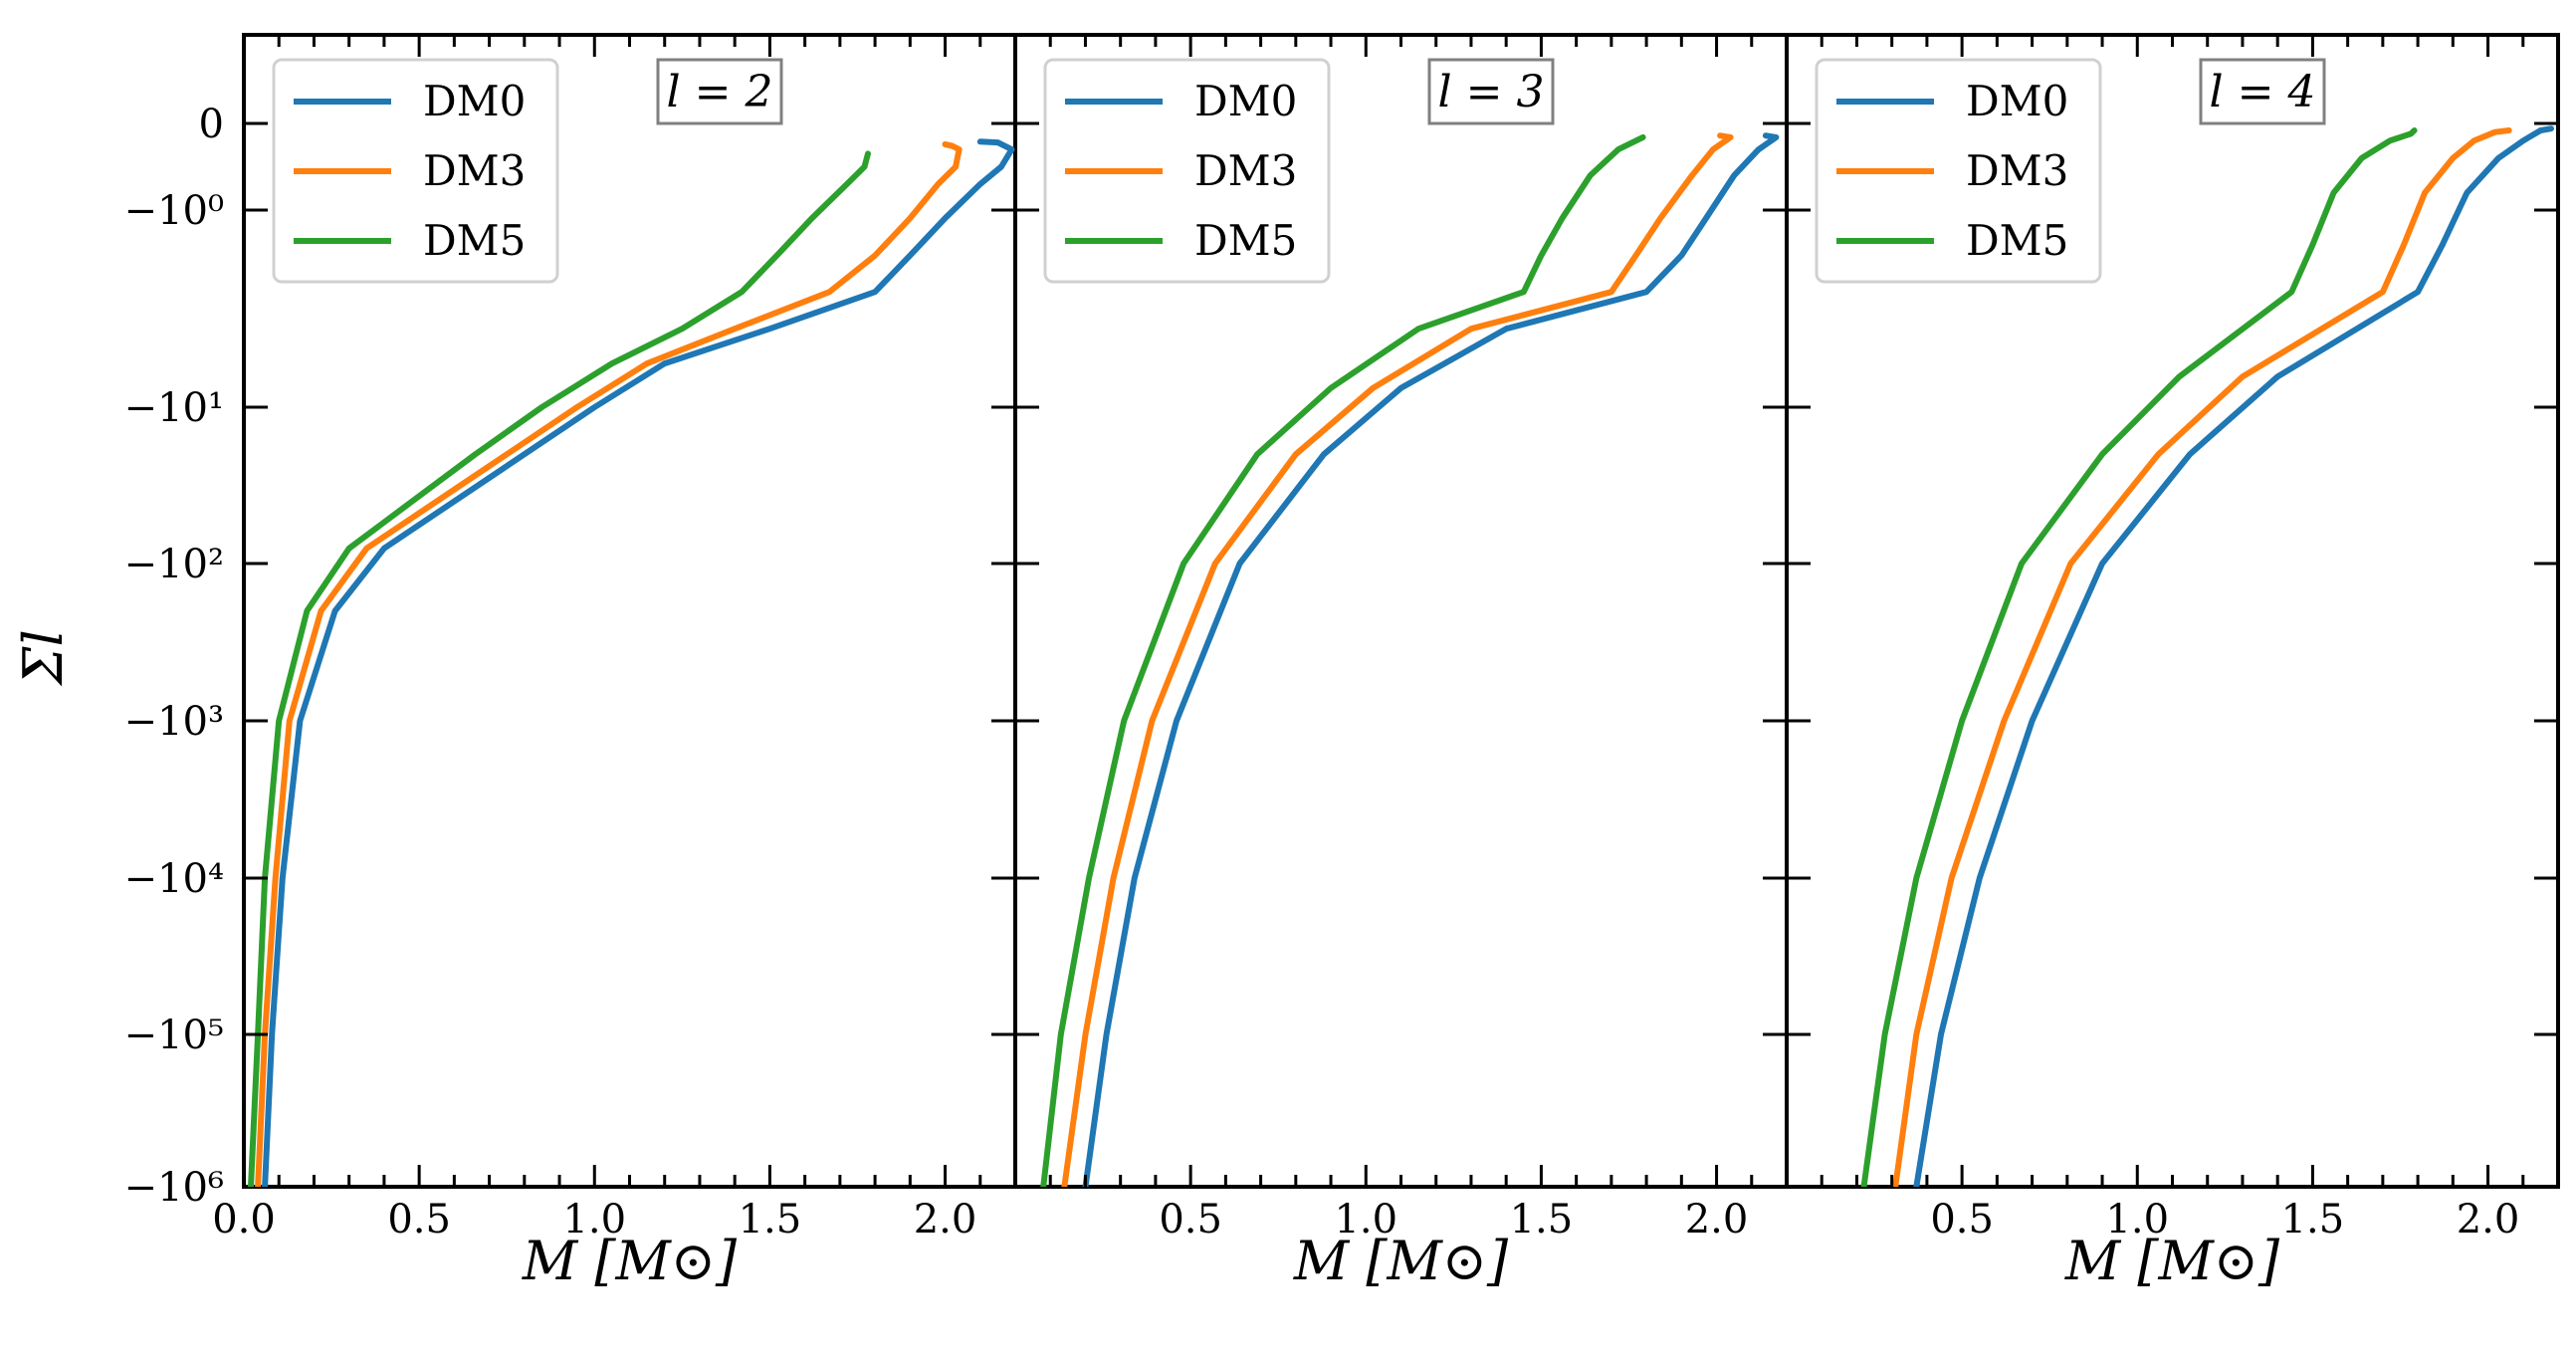 Image resolution: width=2576 pixels, height=1357 pixels. What do you see at coordinates (1401, 1261) in the screenshot?
I see `x-axis-label-panel-2: M [M⊙]` at bounding box center [1401, 1261].